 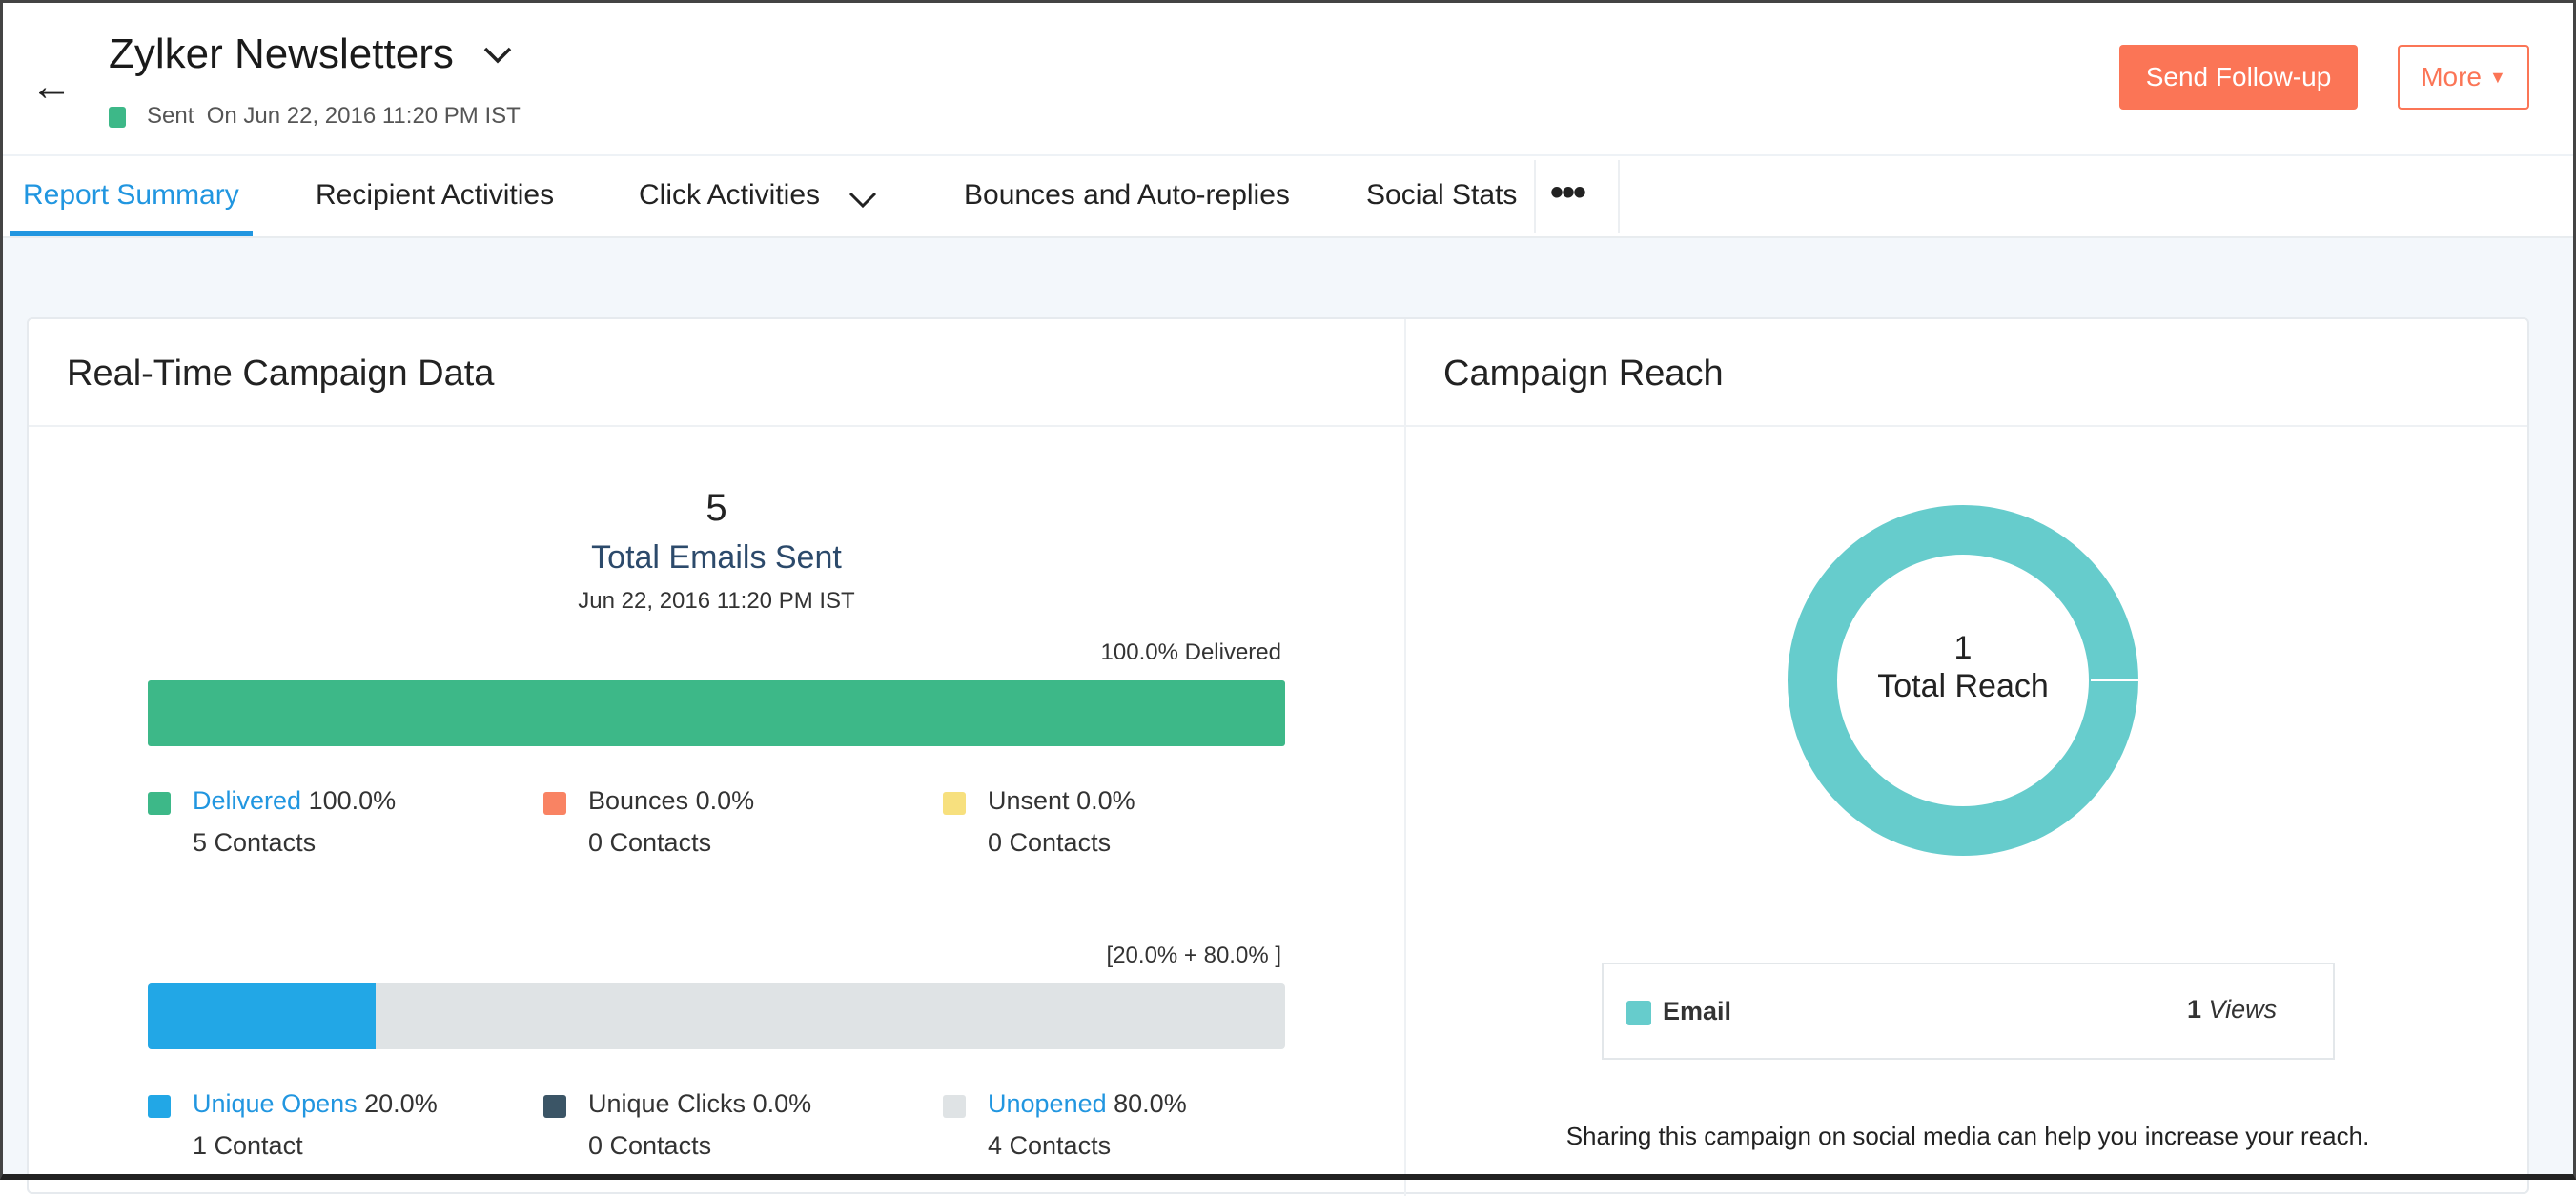 What do you see at coordinates (248, 800) in the screenshot?
I see `legend-label: Delivered` at bounding box center [248, 800].